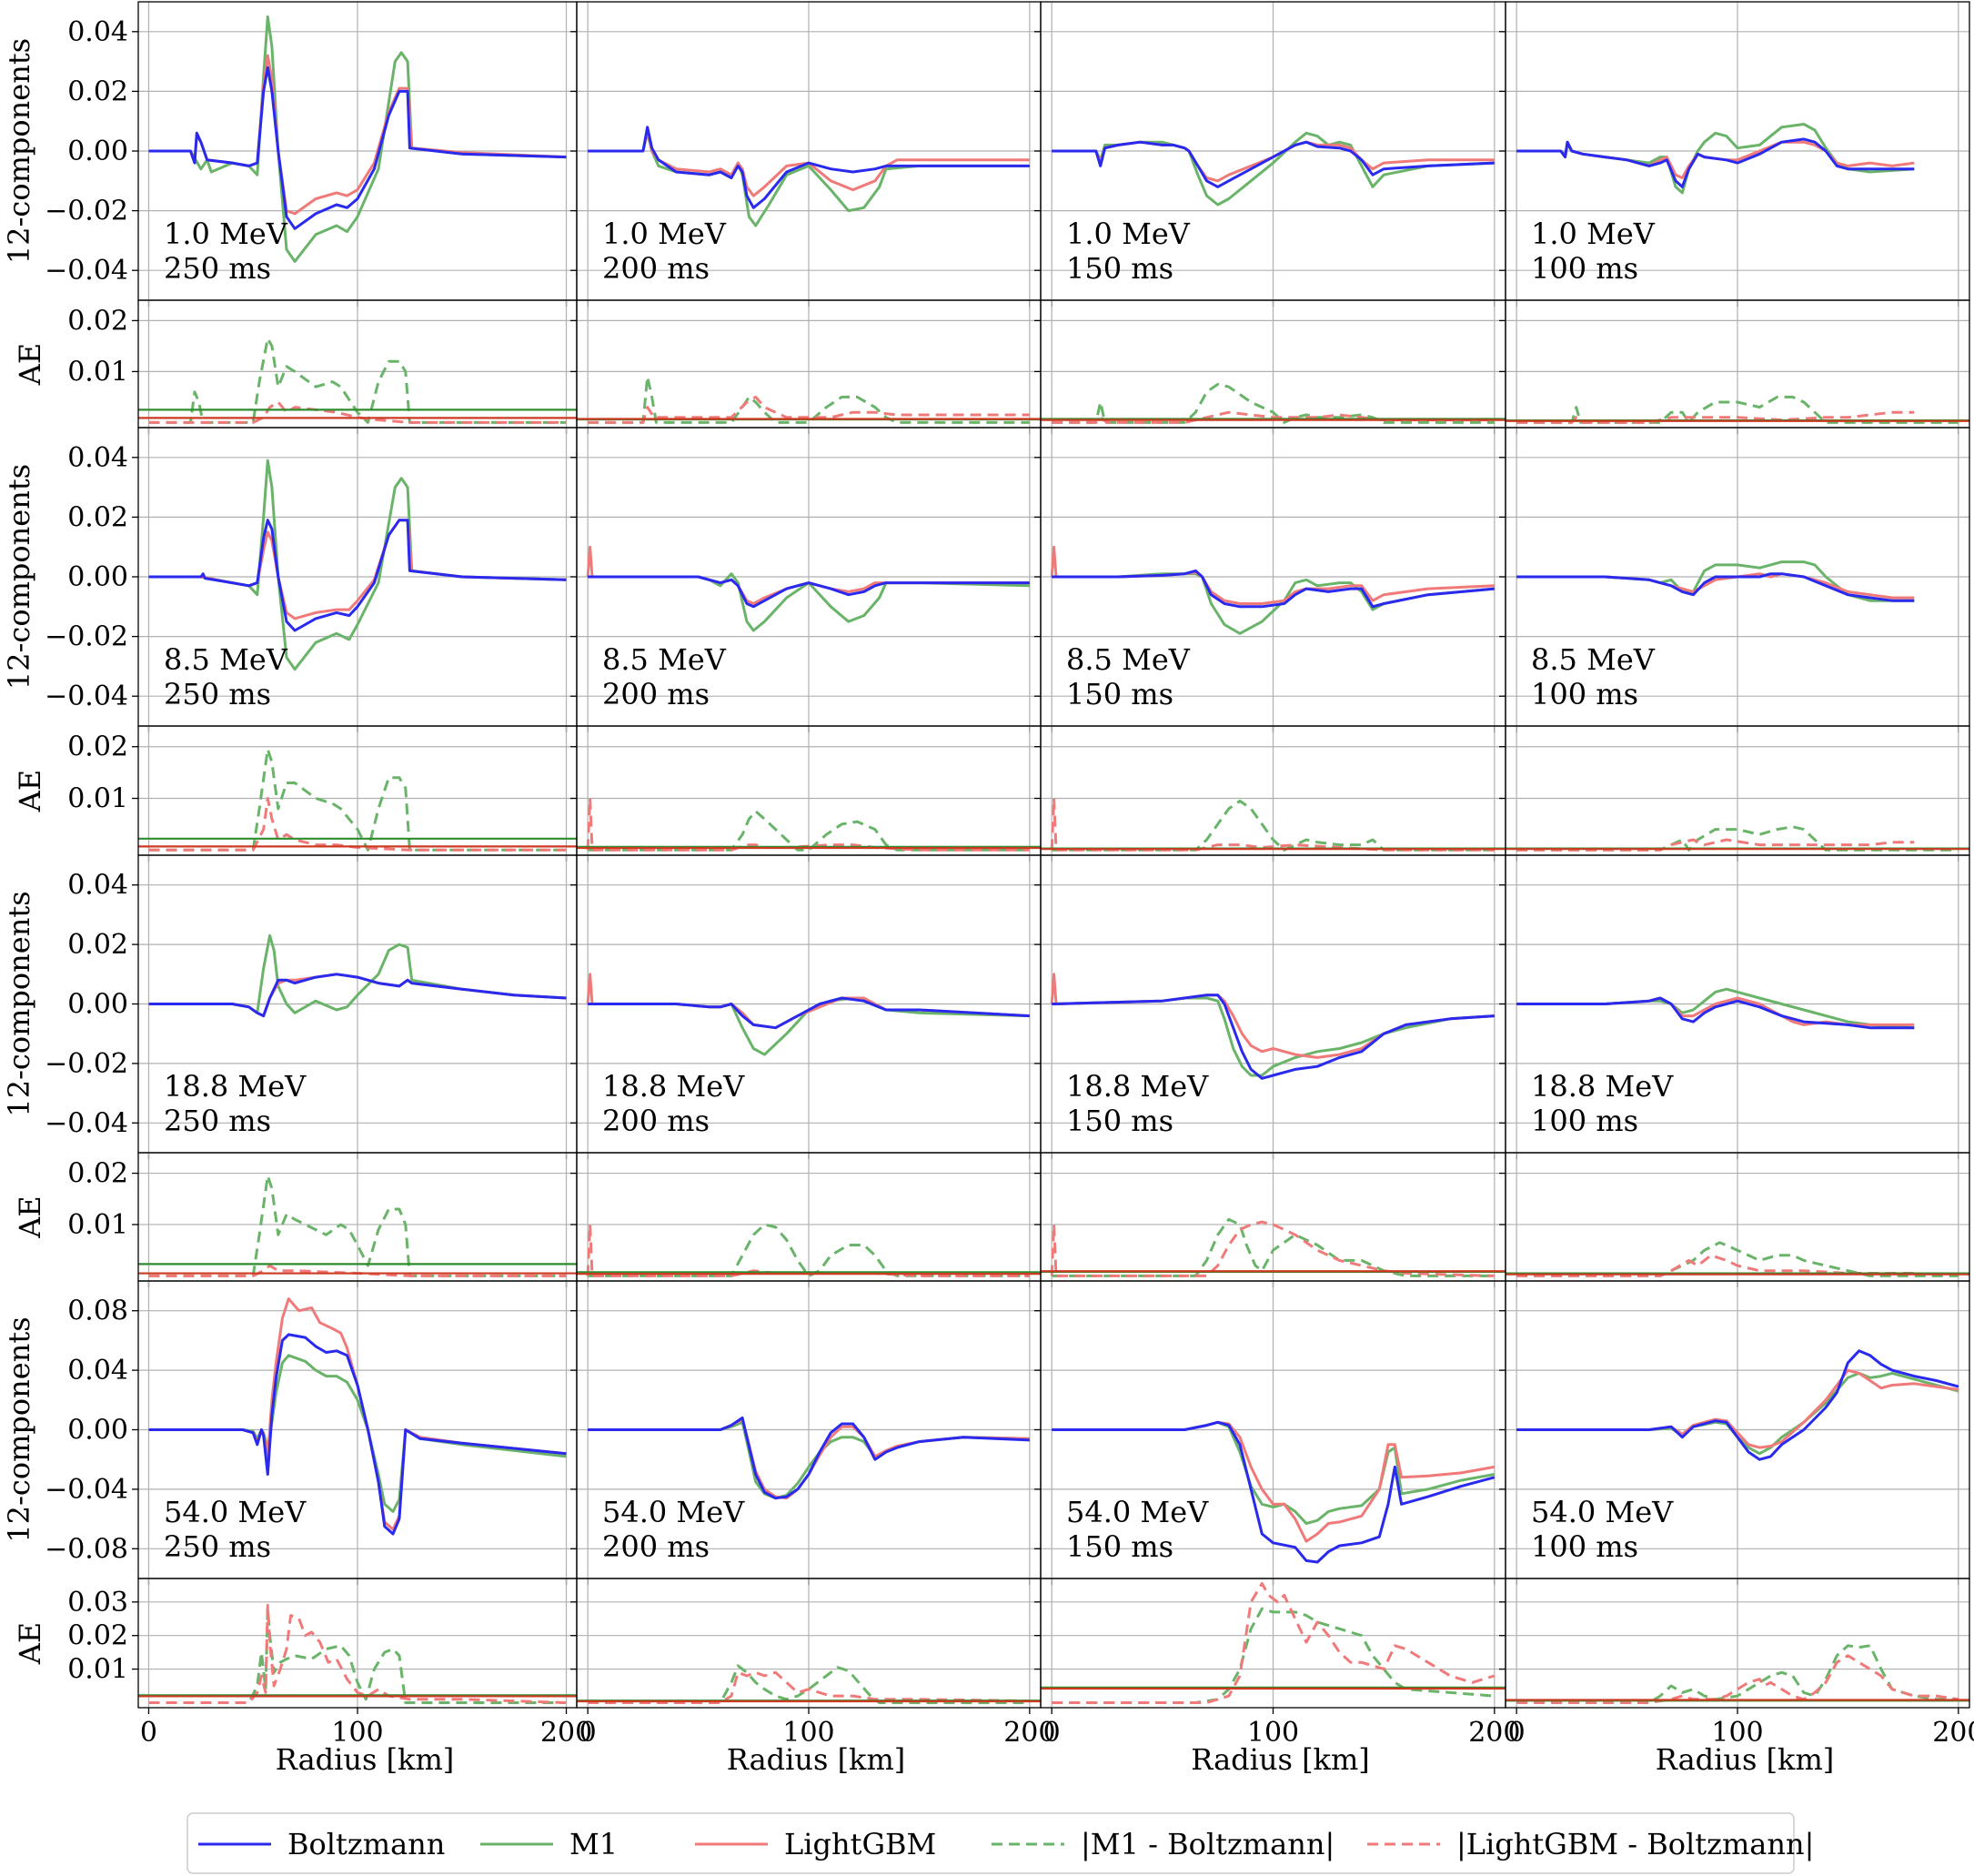  What do you see at coordinates (366, 1844) in the screenshot?
I see `legend-label-0: Boltzmann` at bounding box center [366, 1844].